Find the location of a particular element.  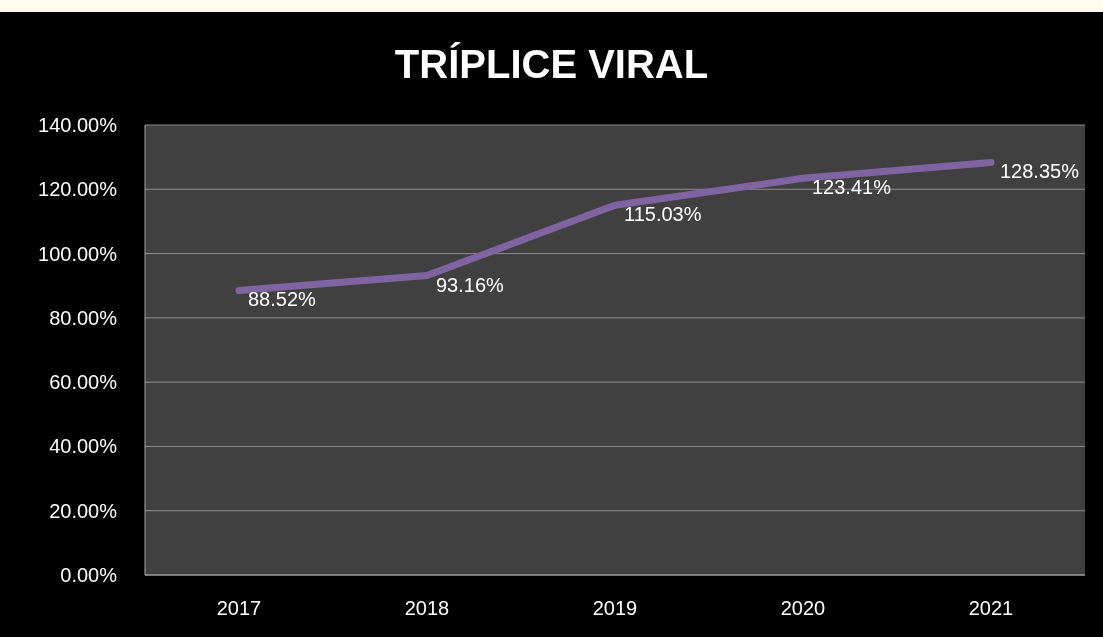

y-tick-label: 40.00% is located at coordinates (83, 446).